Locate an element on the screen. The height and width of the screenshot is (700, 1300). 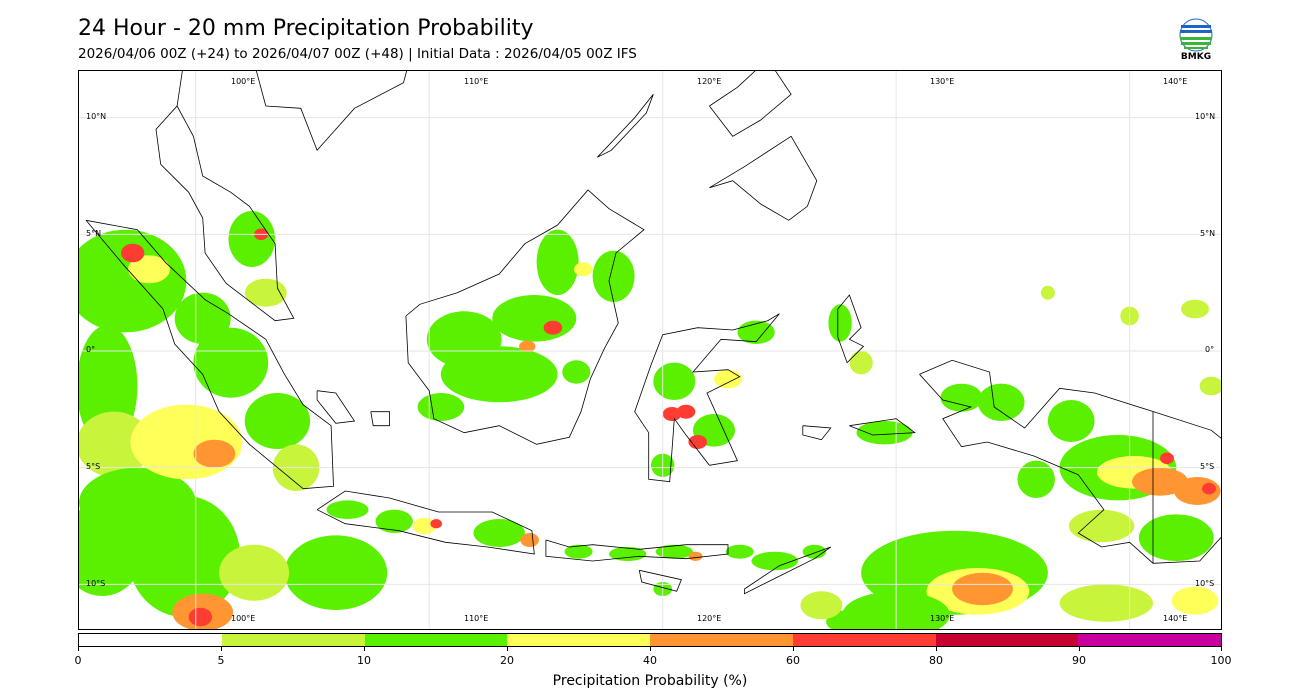
colorbar is located at coordinates (650, 640).